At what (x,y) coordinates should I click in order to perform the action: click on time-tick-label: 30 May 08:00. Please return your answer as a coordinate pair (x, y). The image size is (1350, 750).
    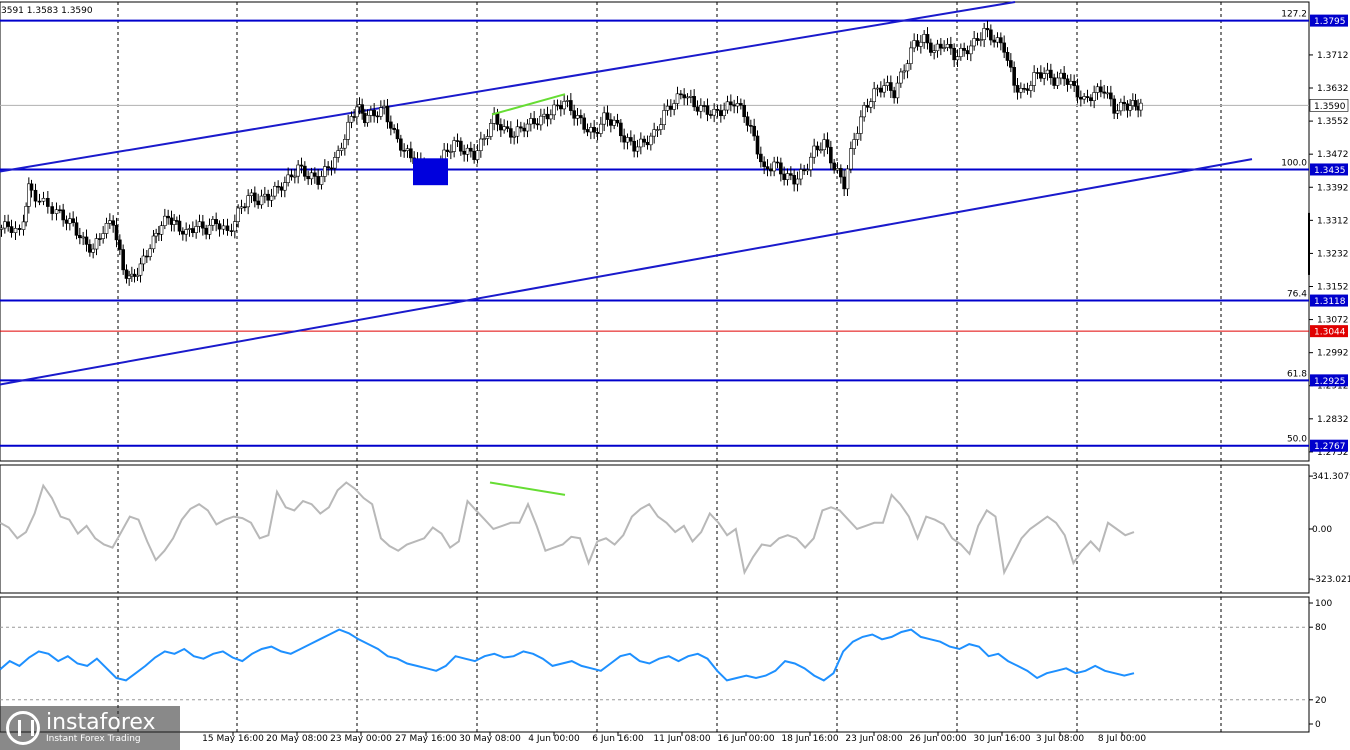
    Looking at the image, I should click on (490, 739).